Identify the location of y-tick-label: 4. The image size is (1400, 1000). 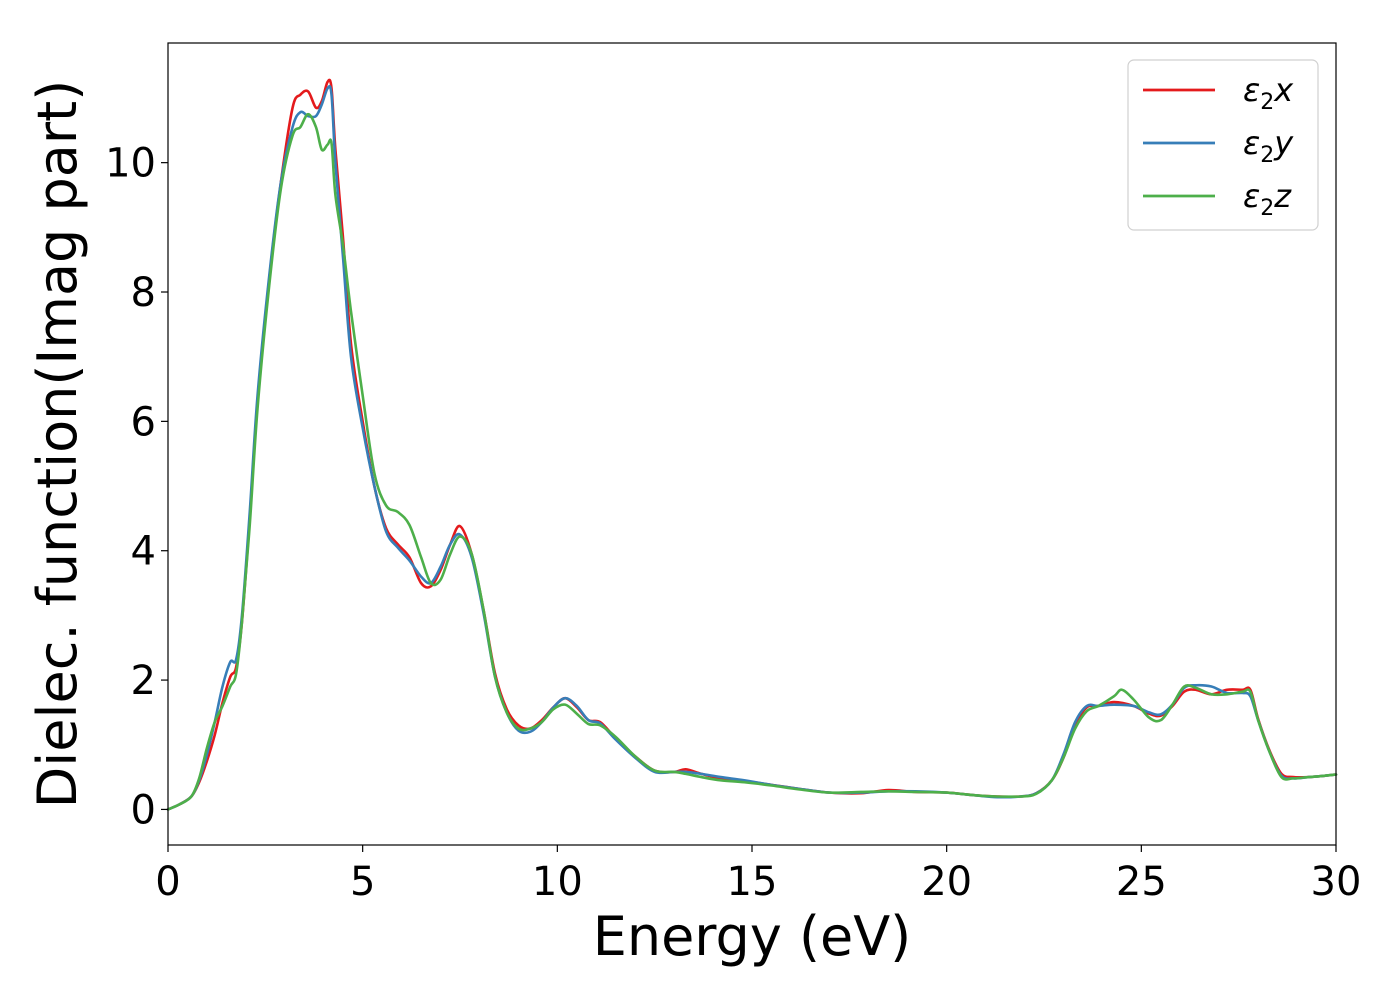
(143, 552).